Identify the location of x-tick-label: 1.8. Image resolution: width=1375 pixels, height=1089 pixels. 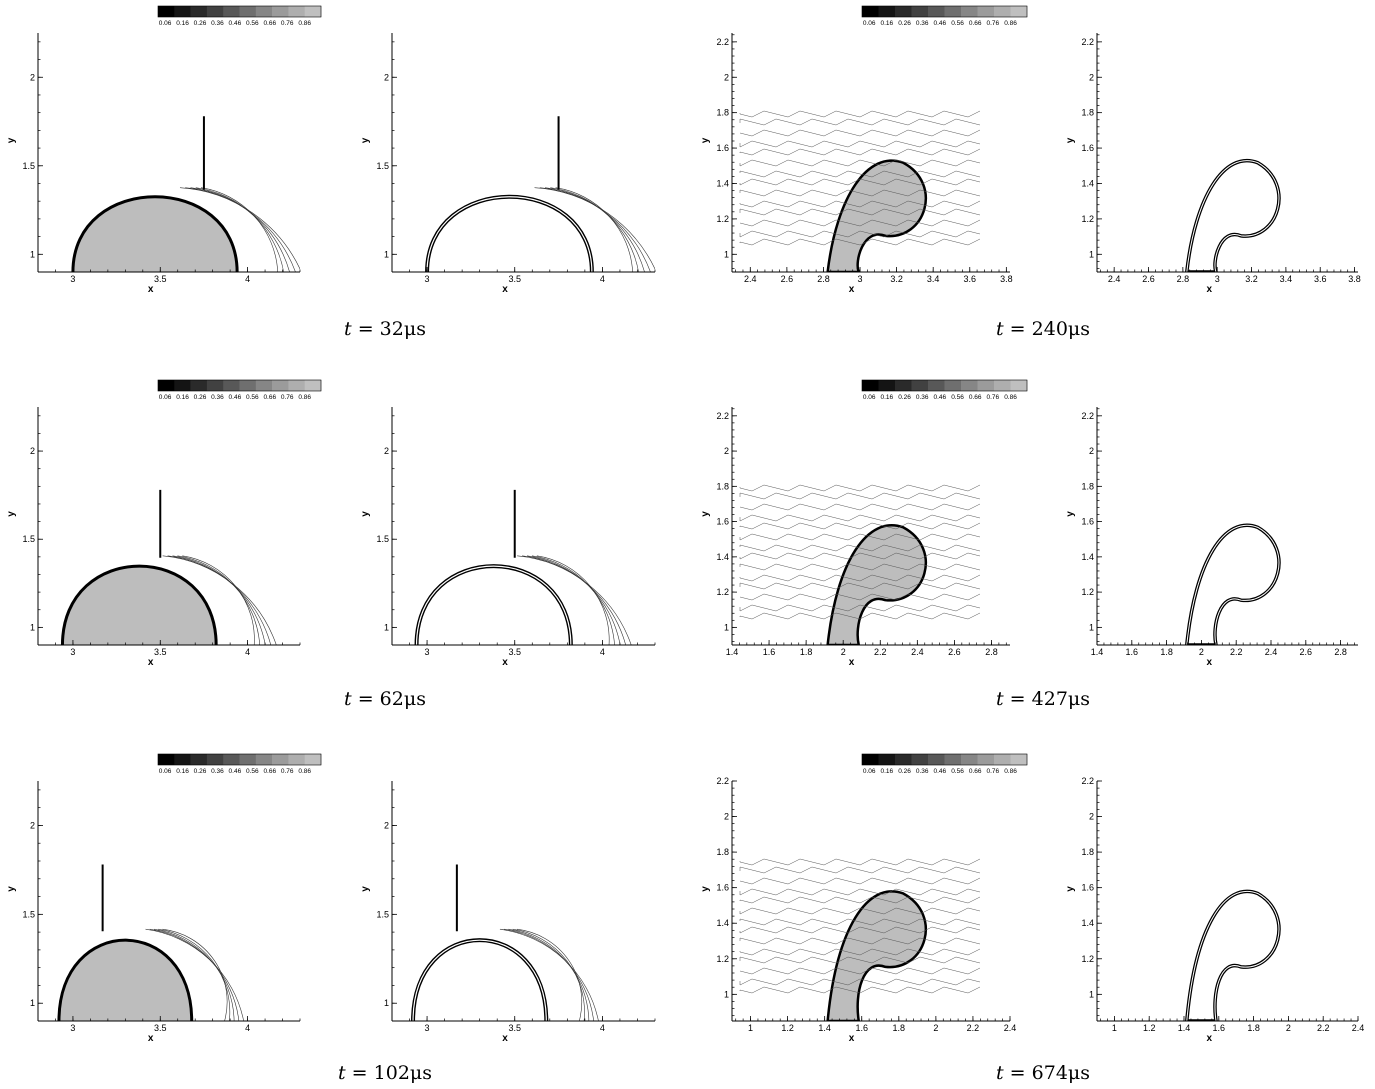
(1166, 652).